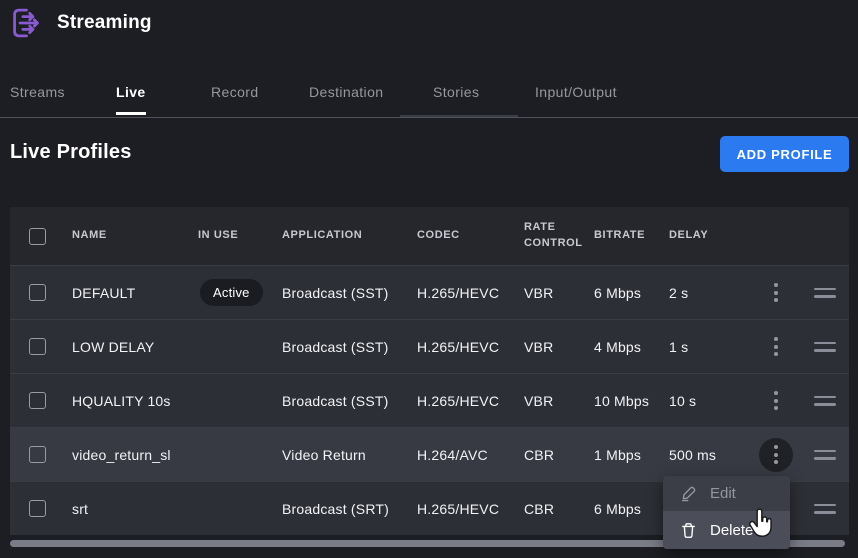 Image resolution: width=858 pixels, height=558 pixels. What do you see at coordinates (456, 92) in the screenshot?
I see `tab-stories: Stories` at bounding box center [456, 92].